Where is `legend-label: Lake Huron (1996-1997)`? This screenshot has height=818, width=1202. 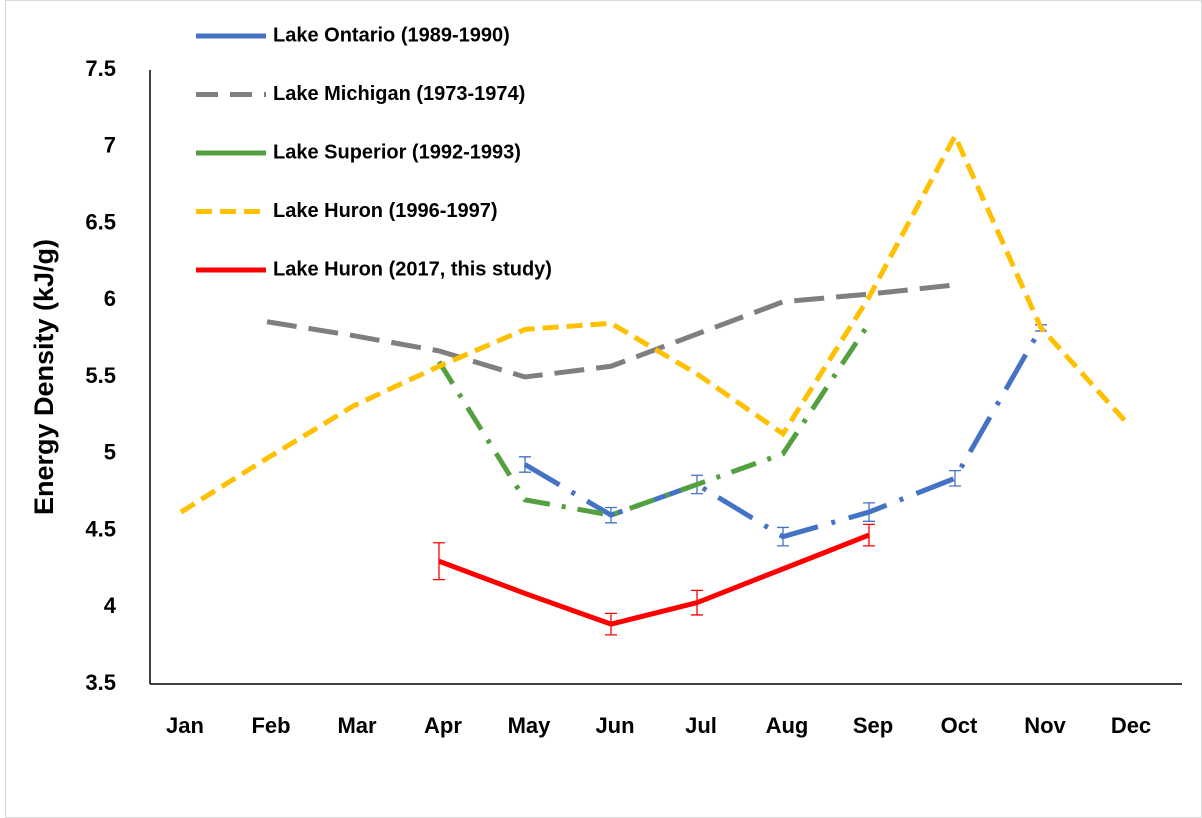 legend-label: Lake Huron (1996-1997) is located at coordinates (385, 211).